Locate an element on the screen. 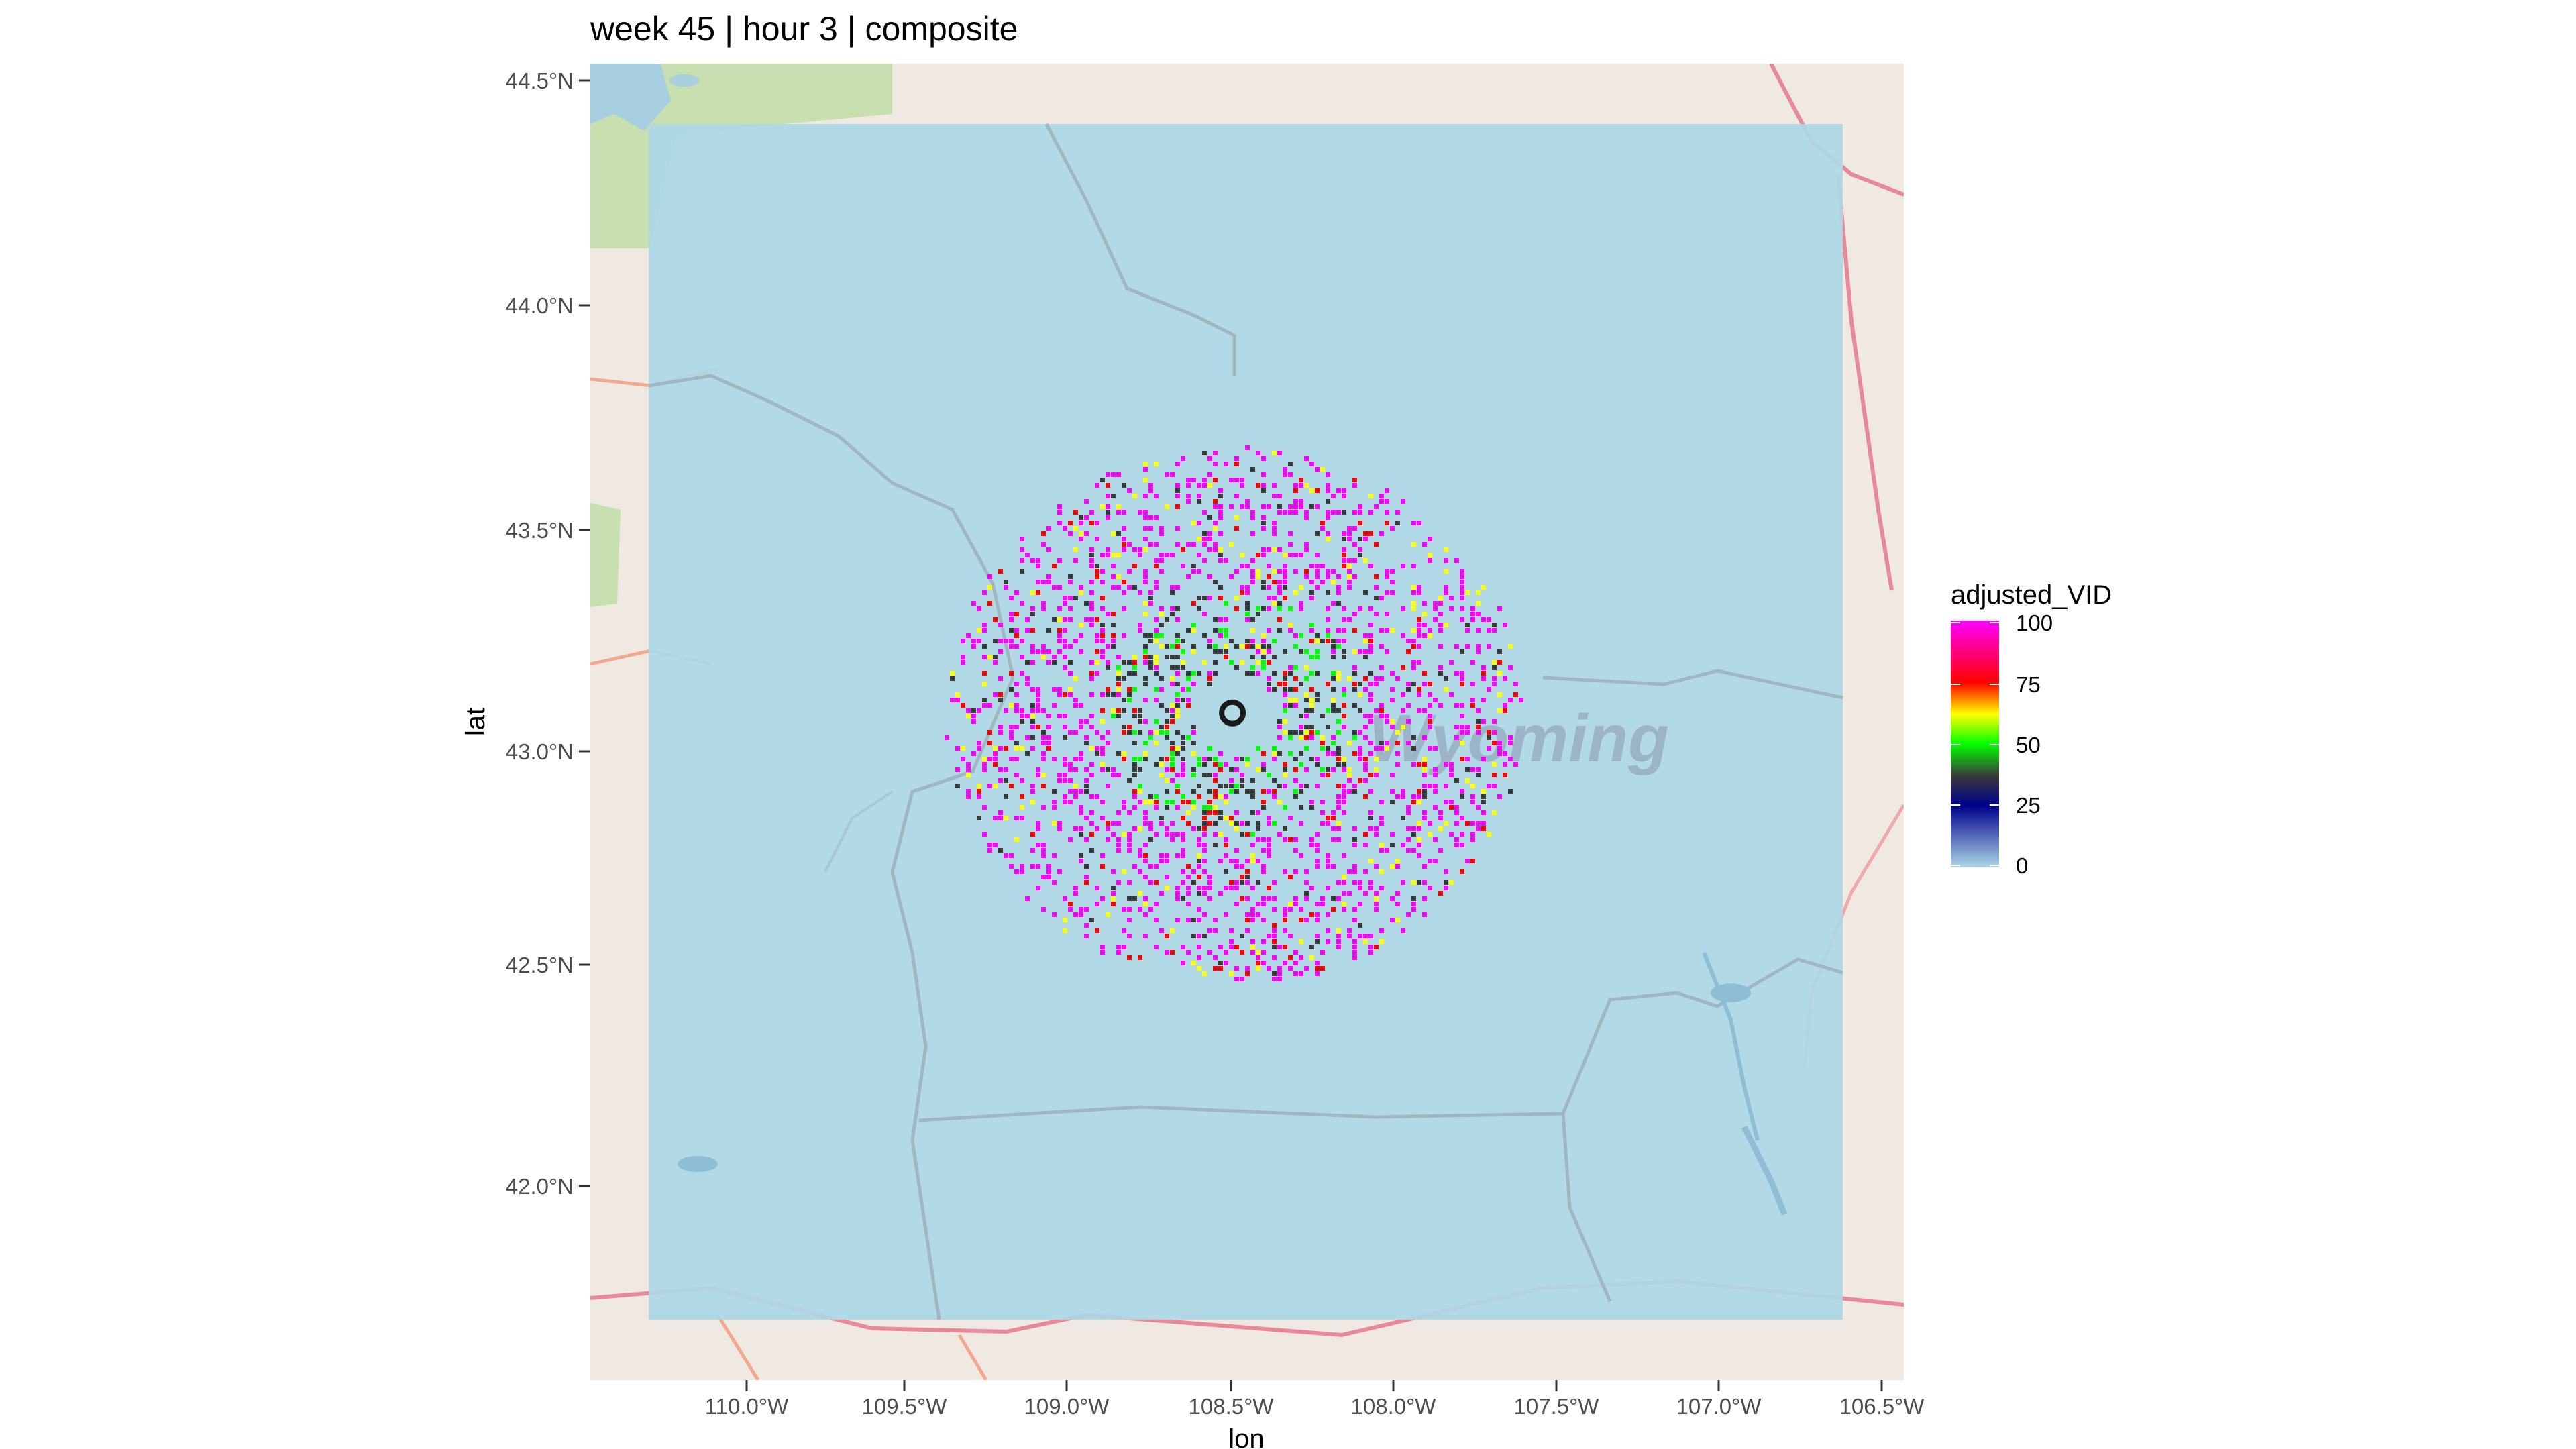  road is located at coordinates (972, 1357).